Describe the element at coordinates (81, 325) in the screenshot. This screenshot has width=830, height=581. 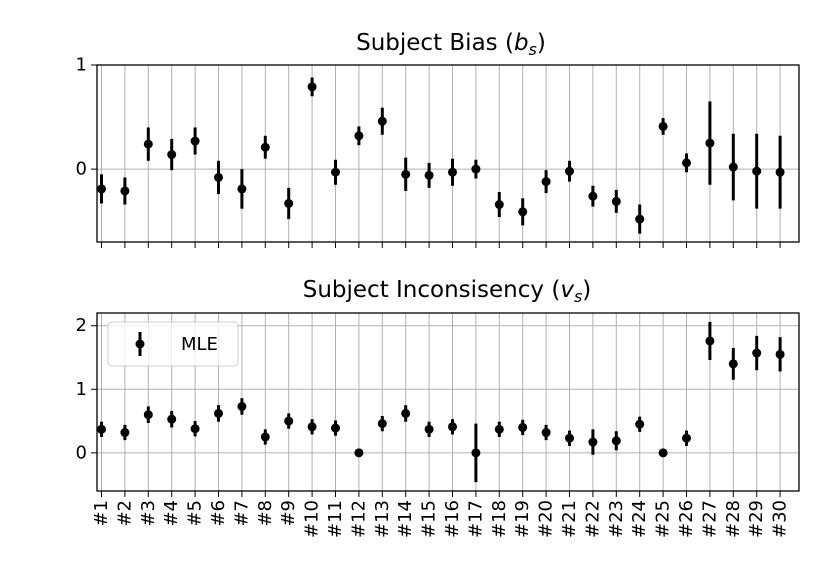
I see `y-tick-label: 2` at that location.